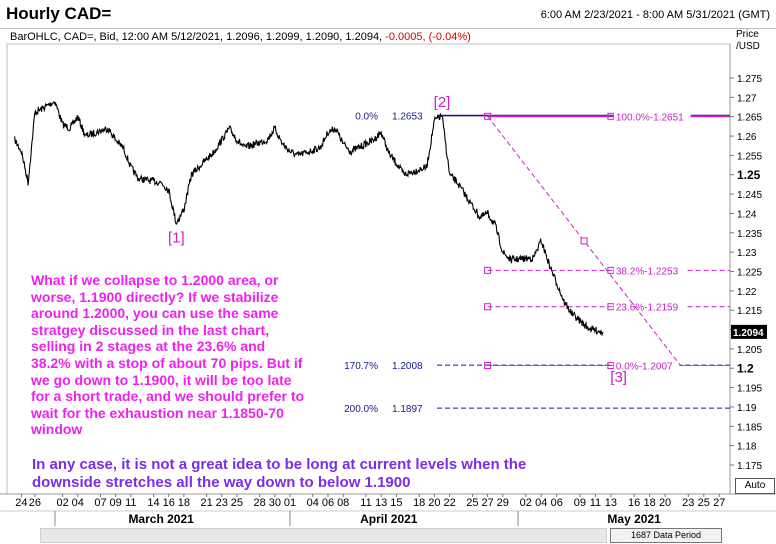  I want to click on date-tick-label: 27, so click(487, 503).